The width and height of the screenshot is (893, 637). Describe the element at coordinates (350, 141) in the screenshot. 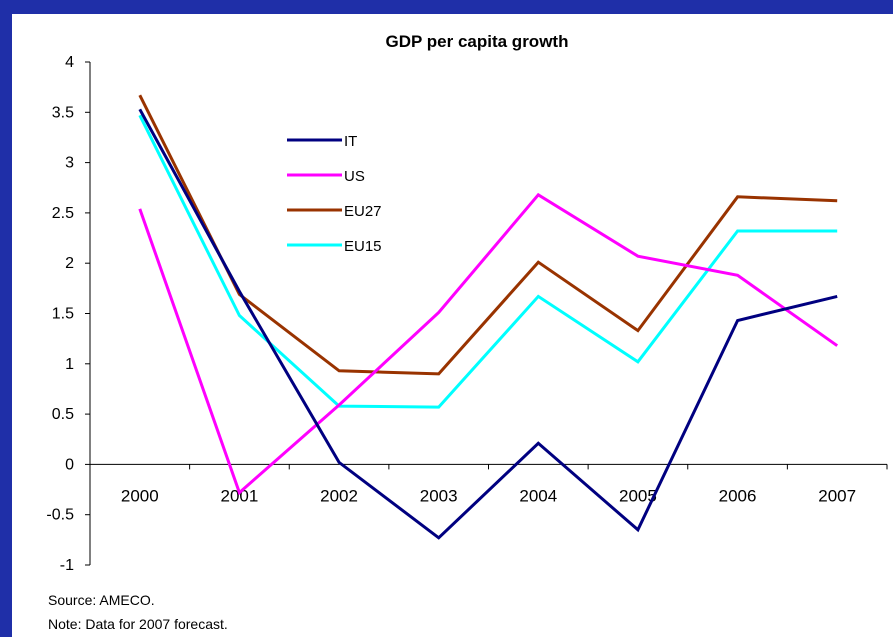

I see `legend-label-it: IT` at that location.